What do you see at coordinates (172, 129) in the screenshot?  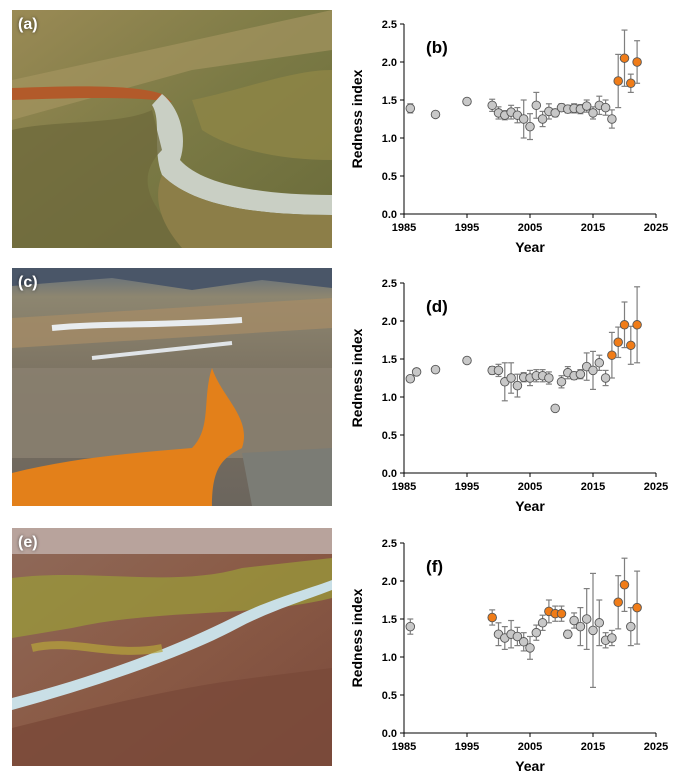 I see `photo-panel-a: (a)` at bounding box center [172, 129].